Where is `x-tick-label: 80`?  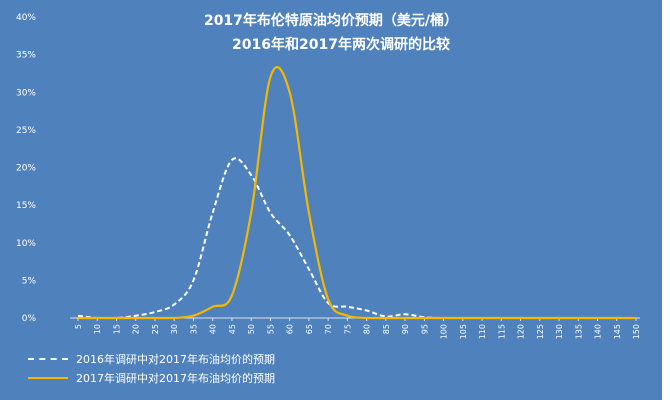
x-tick-label: 80 is located at coordinates (367, 329).